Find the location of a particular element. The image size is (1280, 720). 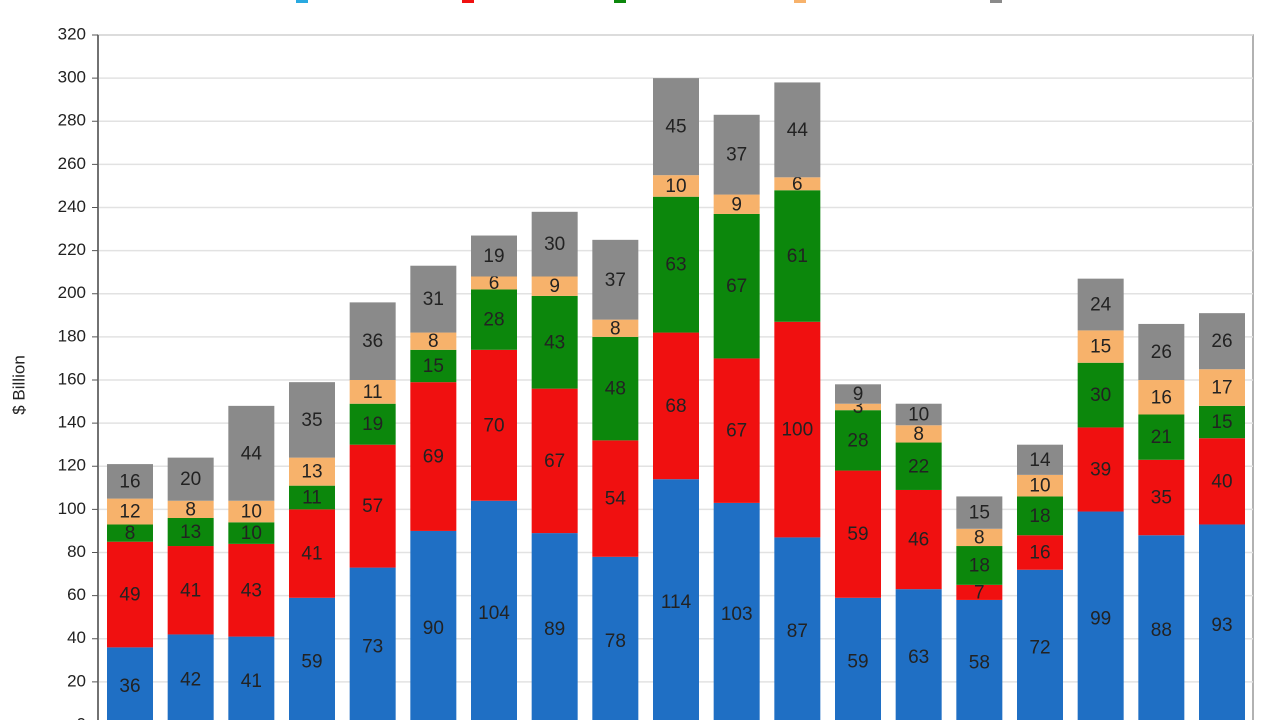

data-label: 13 is located at coordinates (311, 472).